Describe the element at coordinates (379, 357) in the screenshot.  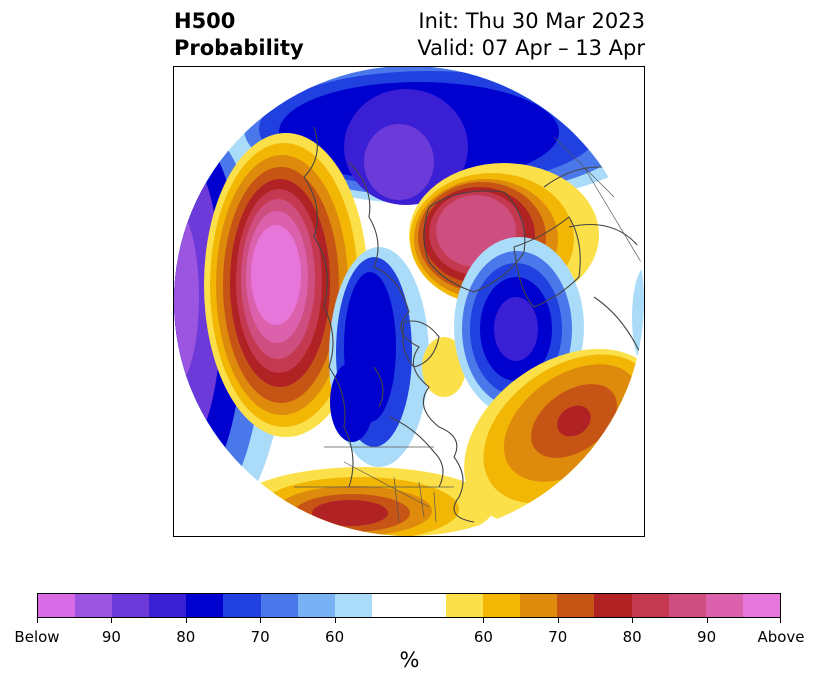
I see `canada-below-center` at that location.